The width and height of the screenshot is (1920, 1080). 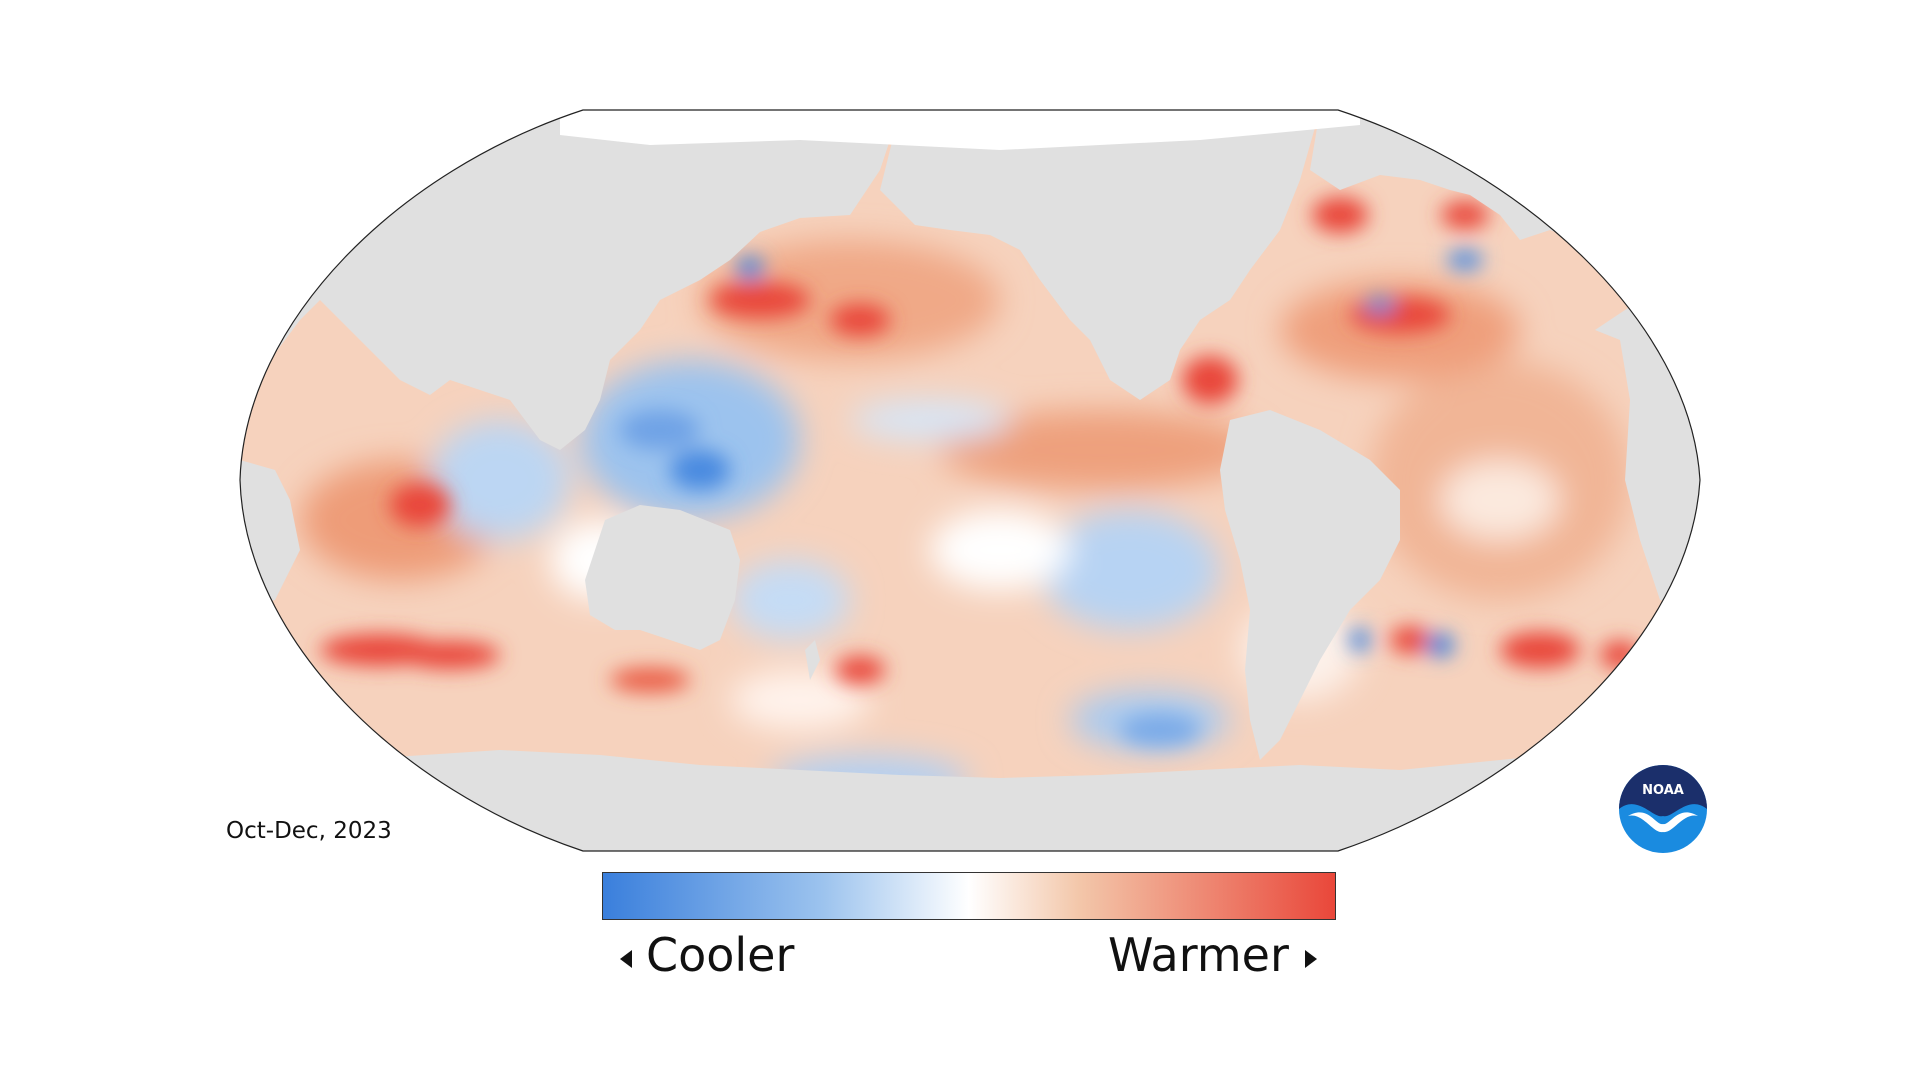 I want to click on color-scale-bar, so click(x=969, y=896).